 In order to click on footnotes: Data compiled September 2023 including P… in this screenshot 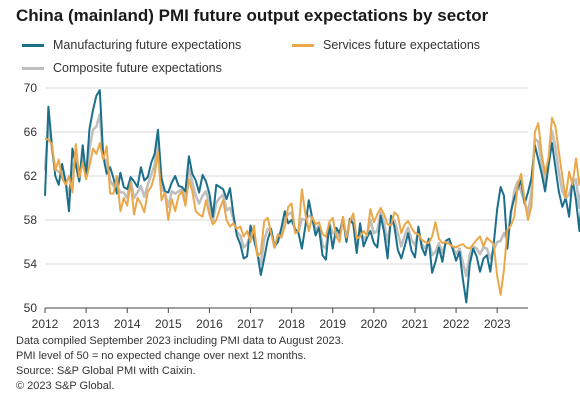, I will do `click(180, 364)`.